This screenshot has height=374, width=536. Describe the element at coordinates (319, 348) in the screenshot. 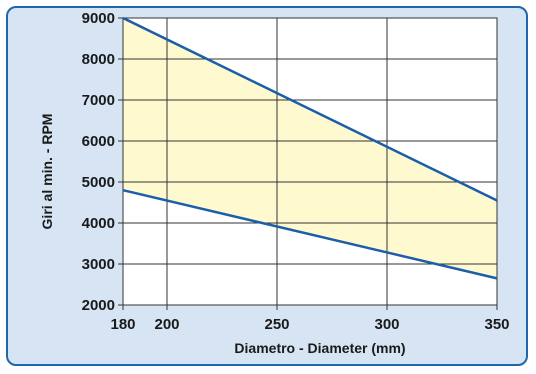

I see `x-axis-label: Diametro - Diameter (mm)` at that location.